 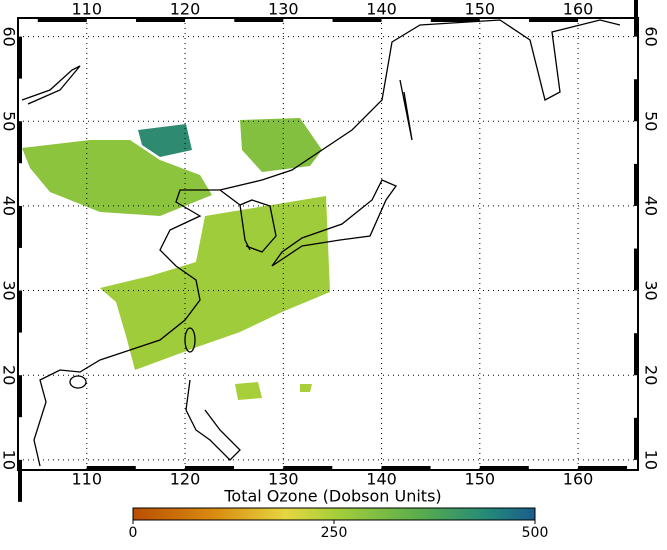 What do you see at coordinates (578, 479) in the screenshot?
I see `lon-label-bottom: 160` at bounding box center [578, 479].